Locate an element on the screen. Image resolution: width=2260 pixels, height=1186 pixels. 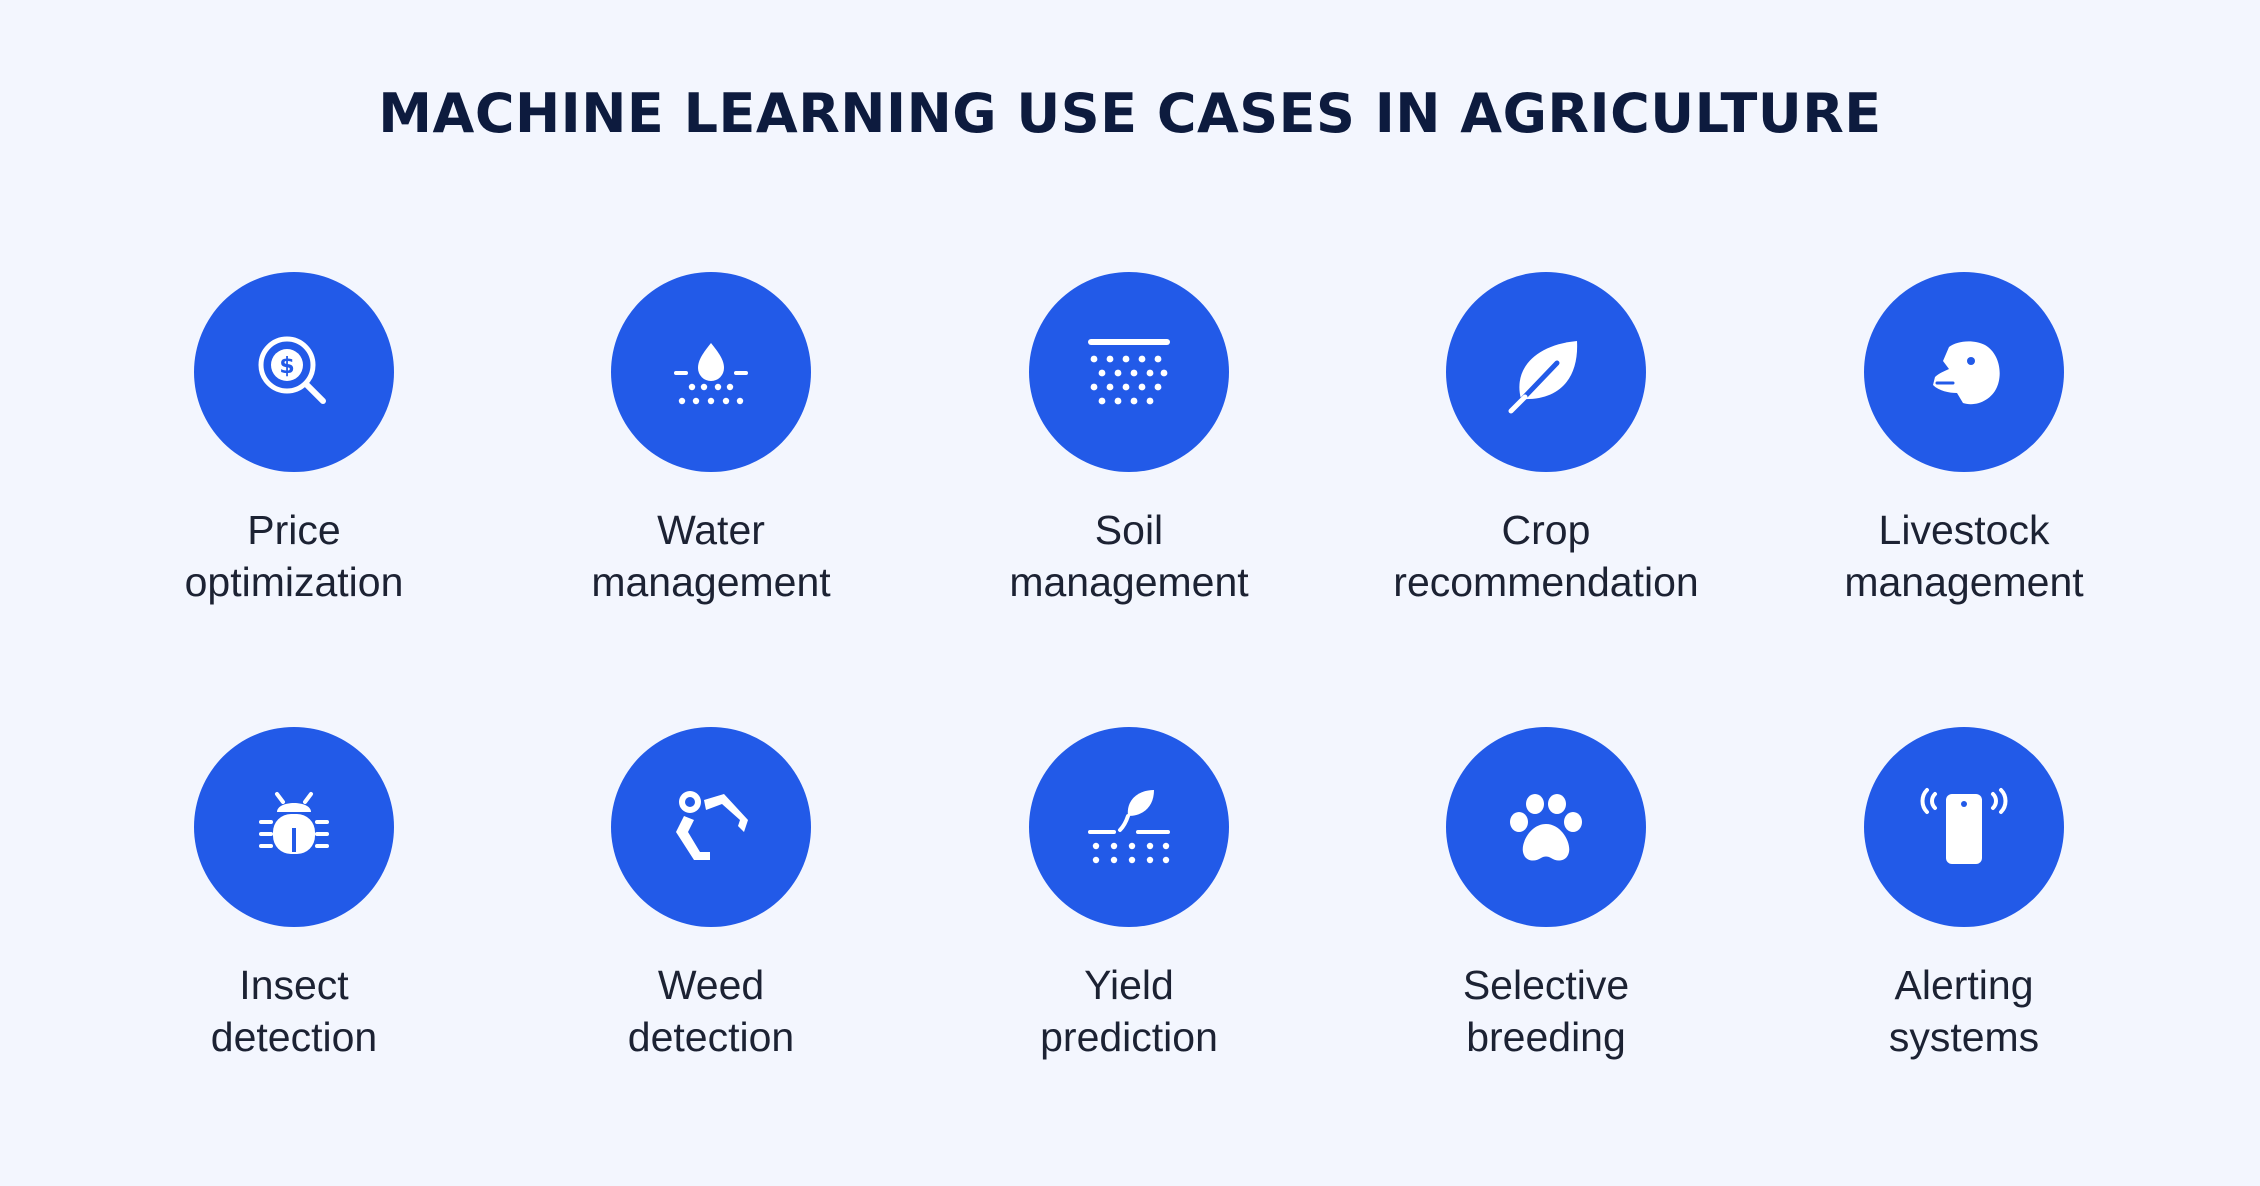
use-case-selective-breeding: Selective breeding is located at coordinates (1546, 895).